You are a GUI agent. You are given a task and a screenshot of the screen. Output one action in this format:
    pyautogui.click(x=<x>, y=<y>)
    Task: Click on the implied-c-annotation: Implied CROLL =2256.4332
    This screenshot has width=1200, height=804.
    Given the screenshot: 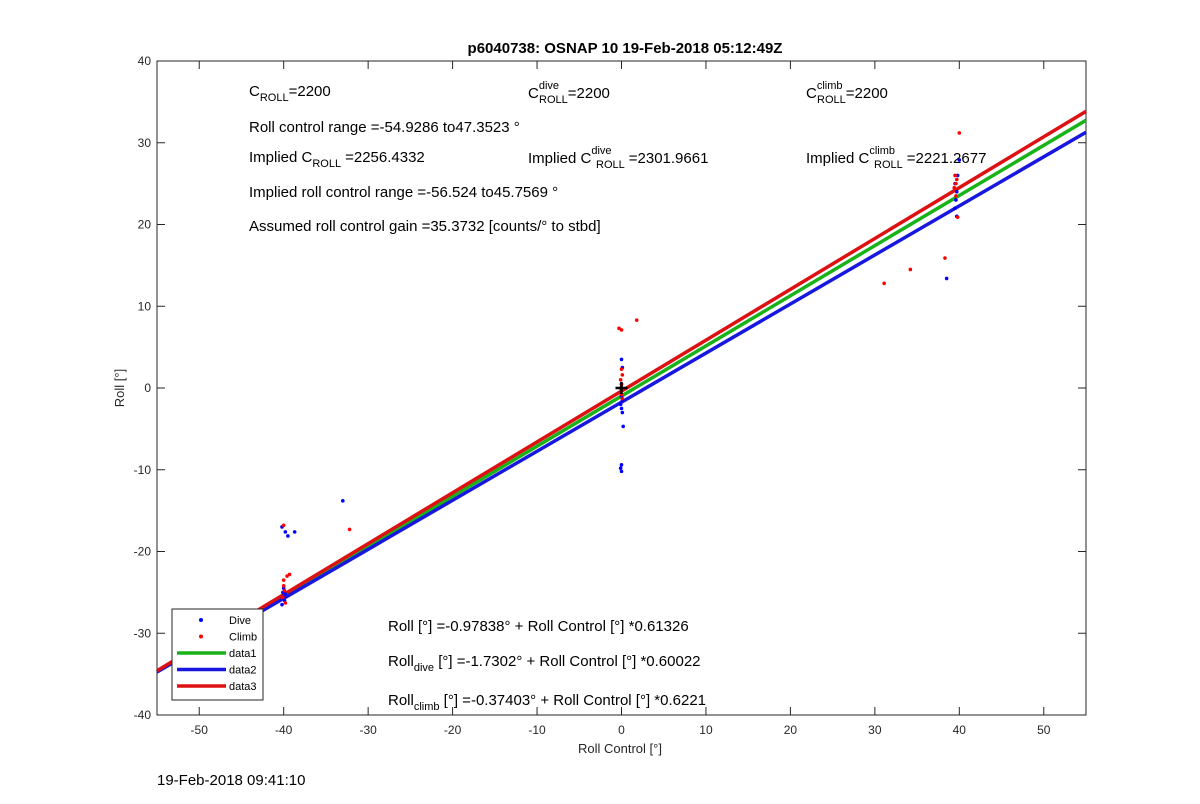 What is the action you would take?
    pyautogui.click(x=337, y=159)
    